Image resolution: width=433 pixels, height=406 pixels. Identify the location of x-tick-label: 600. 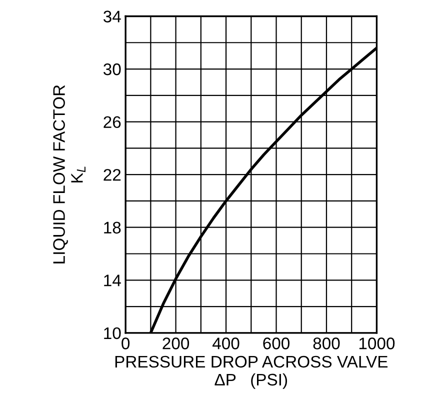
(276, 344).